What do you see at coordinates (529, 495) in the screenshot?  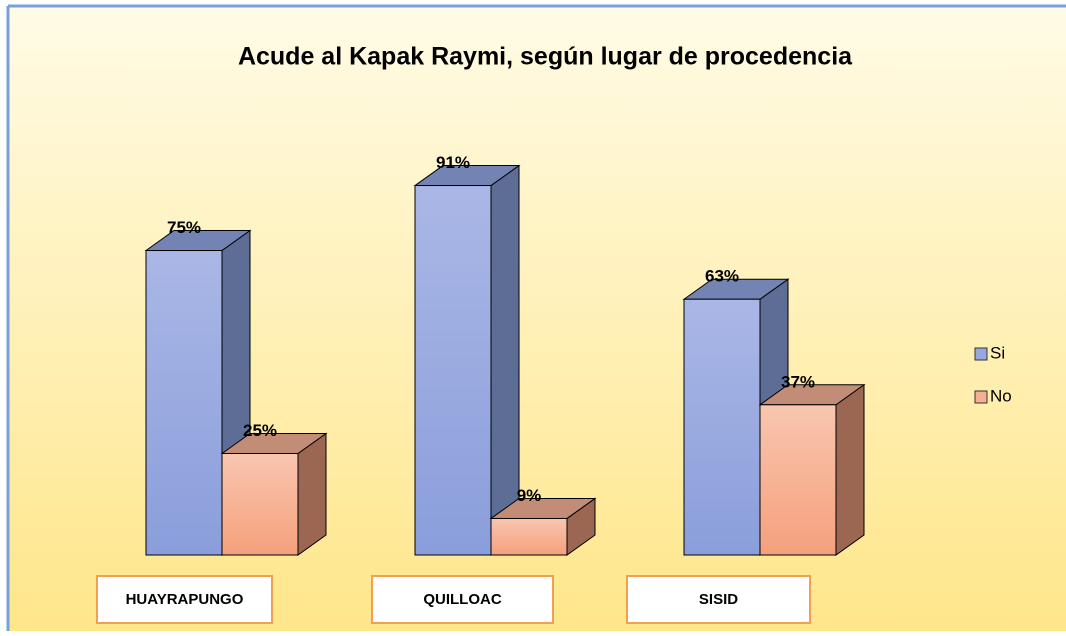 I see `data-label: 9%` at bounding box center [529, 495].